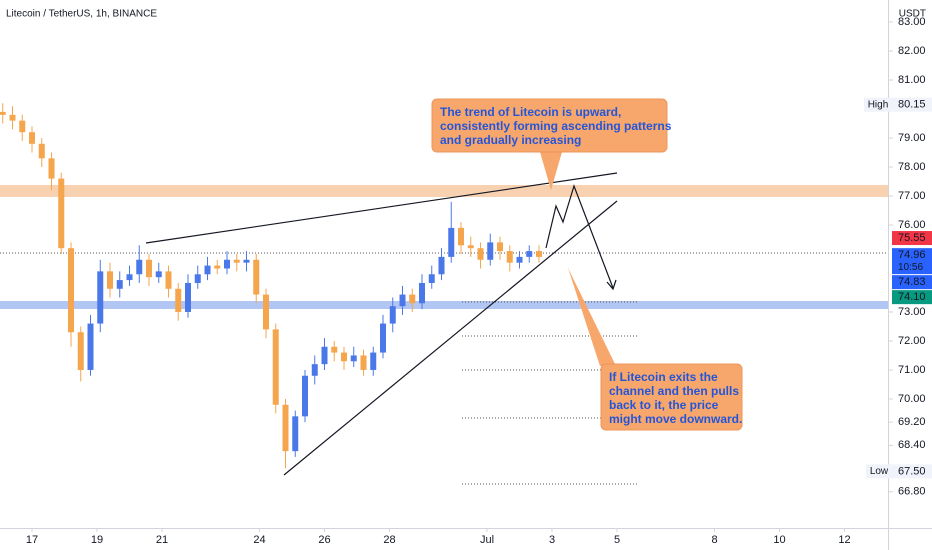 The width and height of the screenshot is (932, 550). What do you see at coordinates (912, 399) in the screenshot?
I see `y-tick-label: 70.00` at bounding box center [912, 399].